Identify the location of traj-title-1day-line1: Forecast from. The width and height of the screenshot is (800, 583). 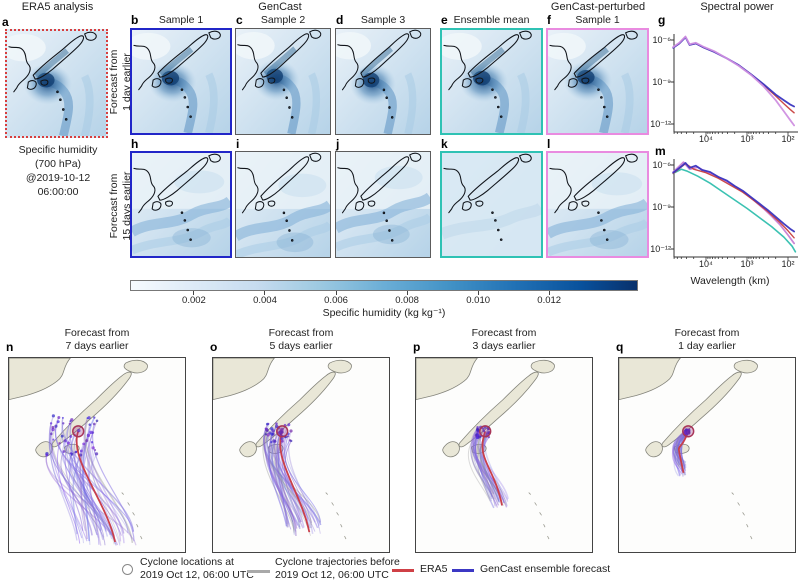
(707, 333).